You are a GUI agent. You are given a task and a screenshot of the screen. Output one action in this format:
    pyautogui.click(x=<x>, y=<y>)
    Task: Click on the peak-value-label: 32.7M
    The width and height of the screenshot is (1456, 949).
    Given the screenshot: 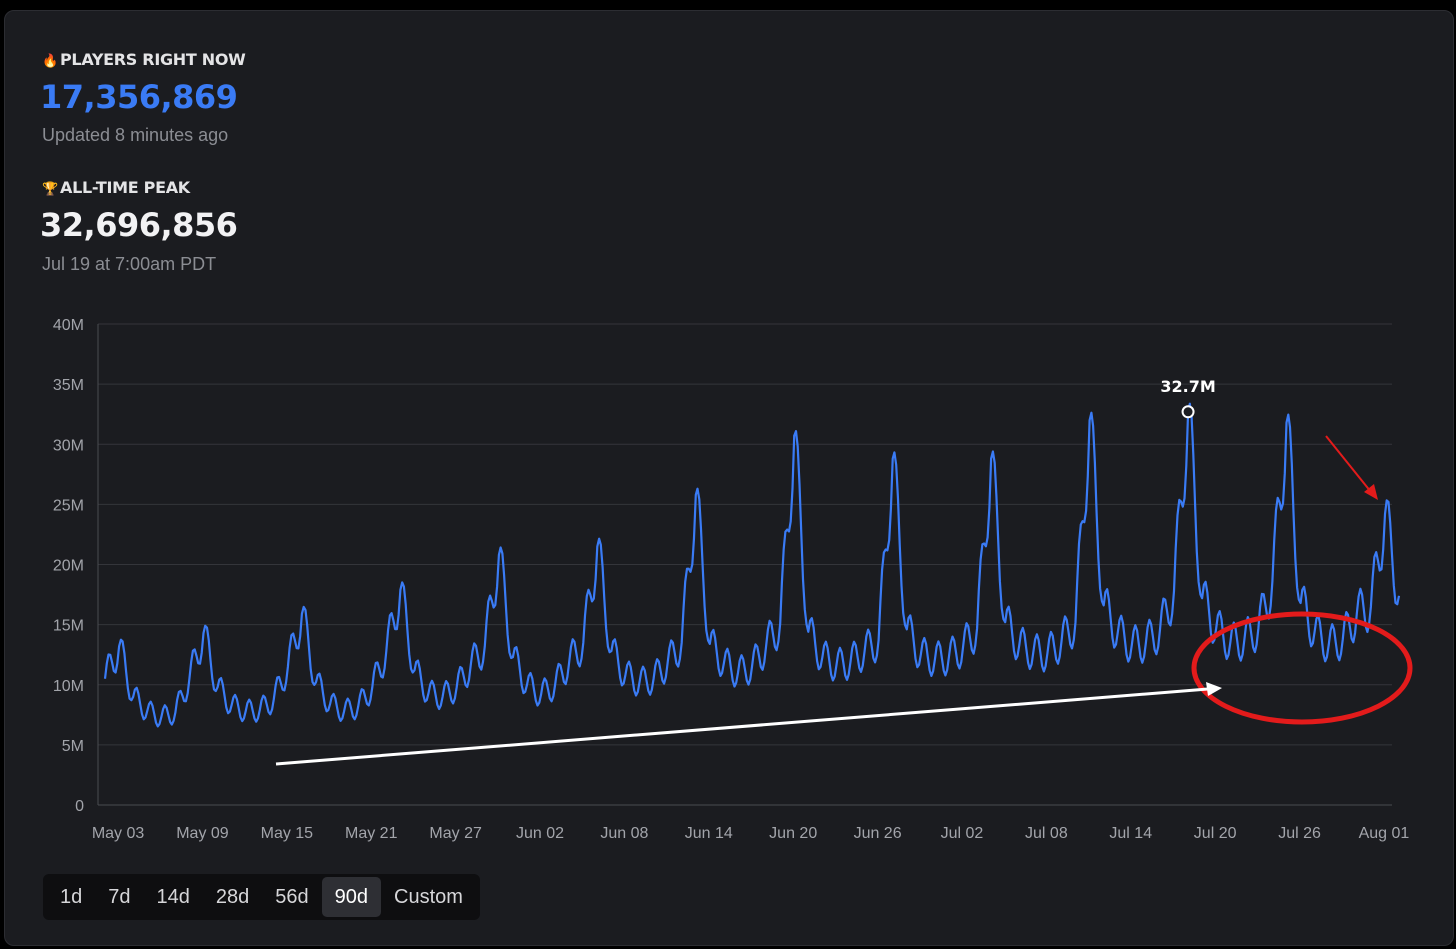 What is the action you would take?
    pyautogui.click(x=1187, y=386)
    